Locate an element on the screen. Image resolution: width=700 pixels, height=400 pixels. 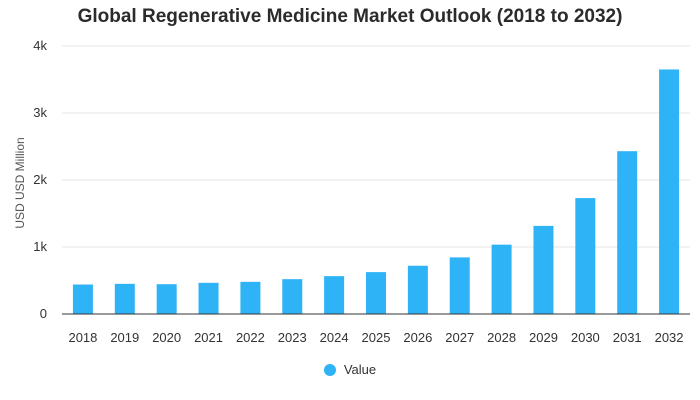
bar-2028 is located at coordinates (501, 279).